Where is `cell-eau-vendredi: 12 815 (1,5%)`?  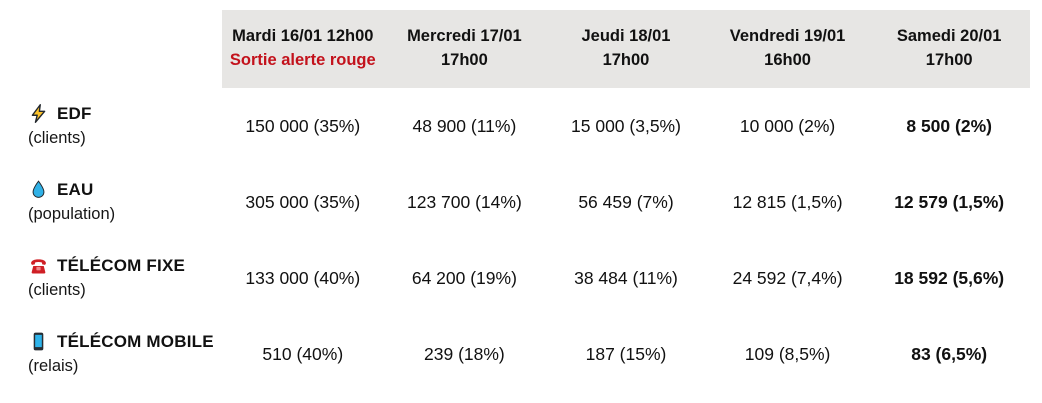 cell-eau-vendredi: 12 815 (1,5%) is located at coordinates (787, 201).